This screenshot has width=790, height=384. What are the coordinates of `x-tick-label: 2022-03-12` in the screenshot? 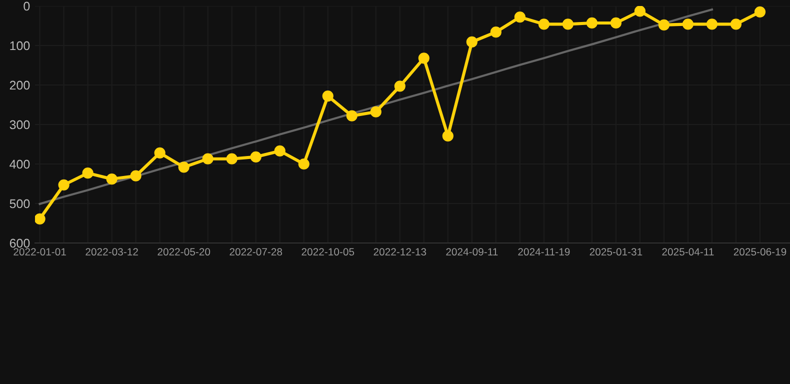 It's located at (112, 252).